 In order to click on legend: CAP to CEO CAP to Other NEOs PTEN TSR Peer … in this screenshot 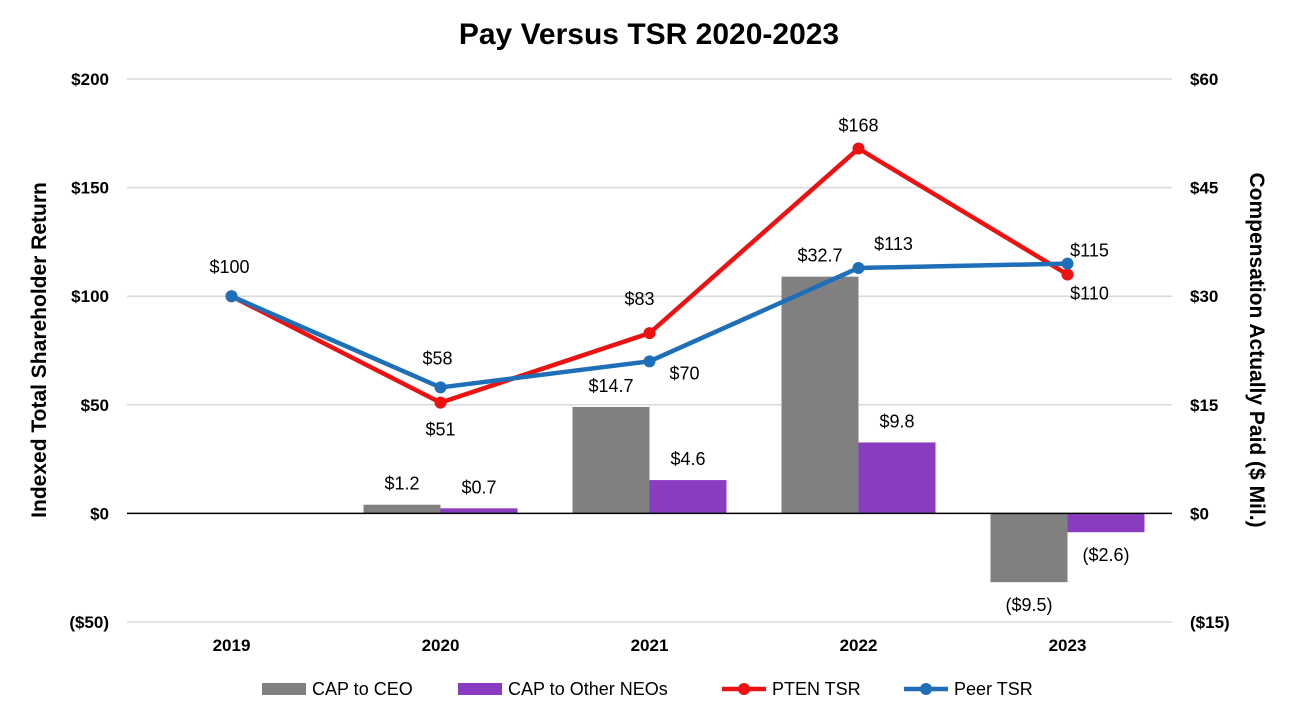, I will do `click(647, 689)`.